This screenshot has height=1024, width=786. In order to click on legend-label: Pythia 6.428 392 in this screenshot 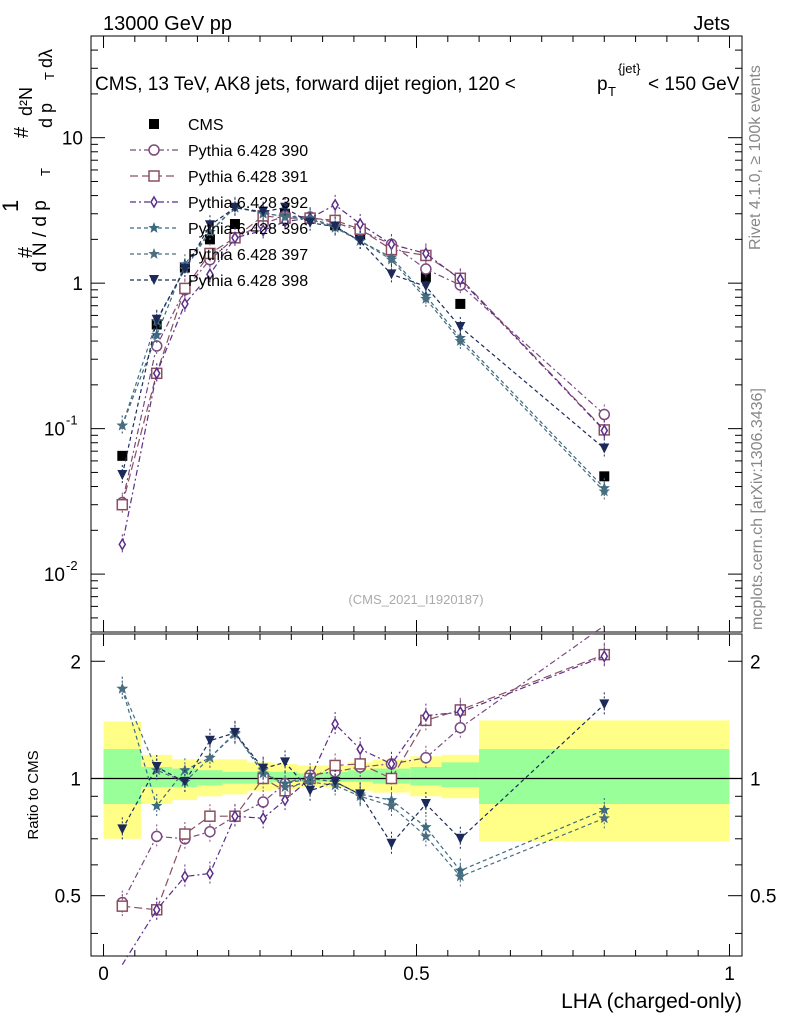, I will do `click(248, 203)`.